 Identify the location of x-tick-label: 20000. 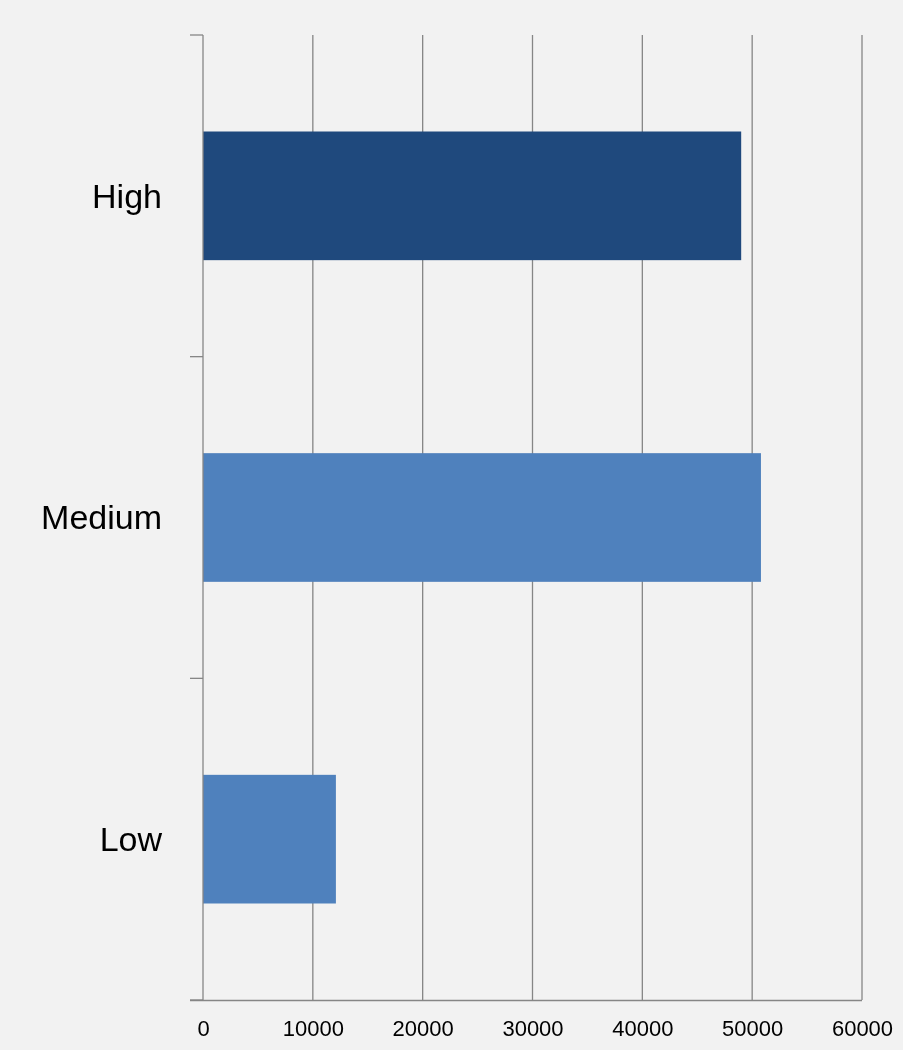
(423, 1028).